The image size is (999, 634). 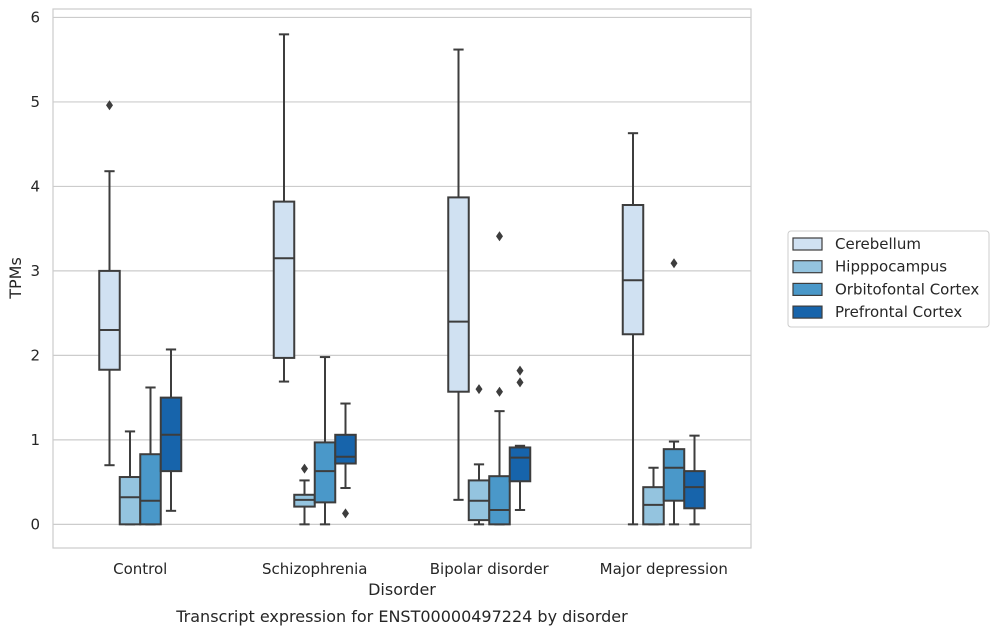 I want to click on x-tick-label: Control, so click(x=140, y=569).